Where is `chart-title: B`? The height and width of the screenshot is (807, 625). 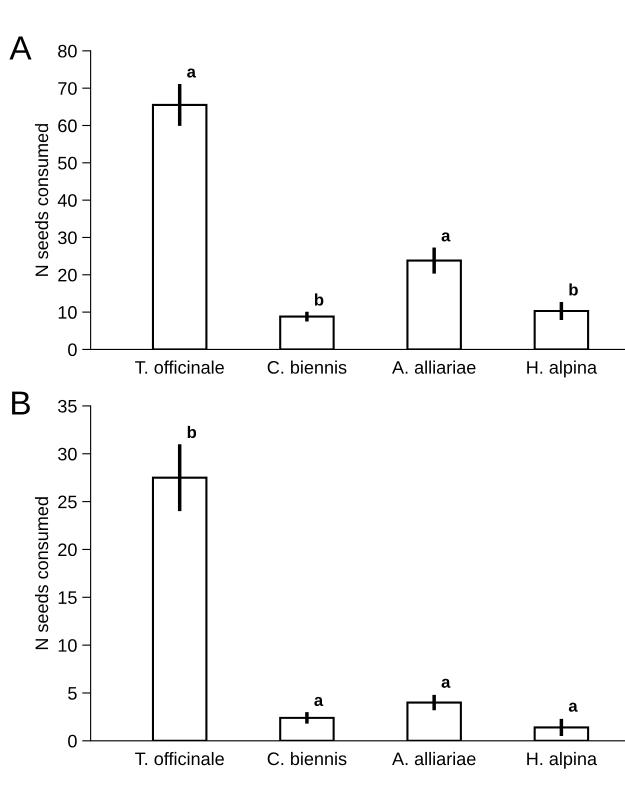 chart-title: B is located at coordinates (21, 403).